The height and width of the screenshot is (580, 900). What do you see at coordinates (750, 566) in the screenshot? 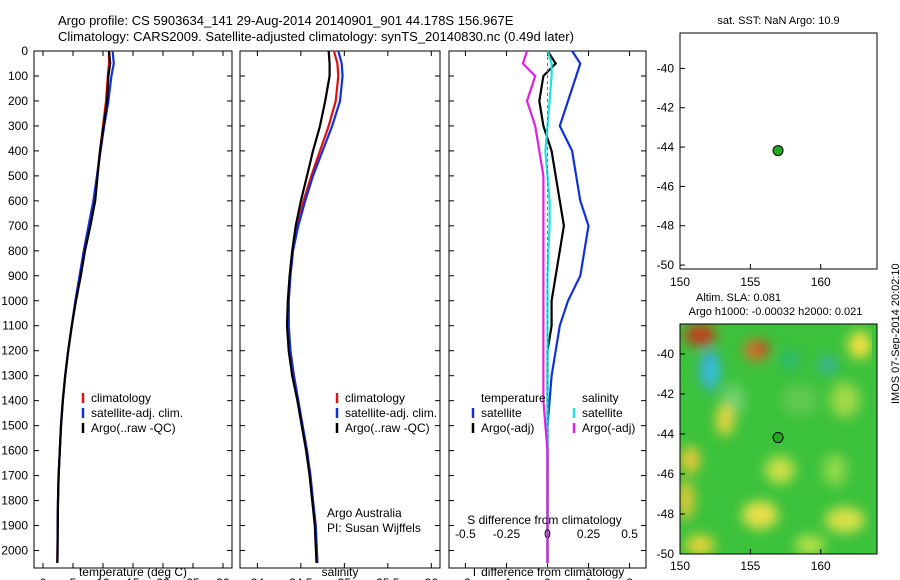
I see `x-tick-label: 155` at bounding box center [750, 566].